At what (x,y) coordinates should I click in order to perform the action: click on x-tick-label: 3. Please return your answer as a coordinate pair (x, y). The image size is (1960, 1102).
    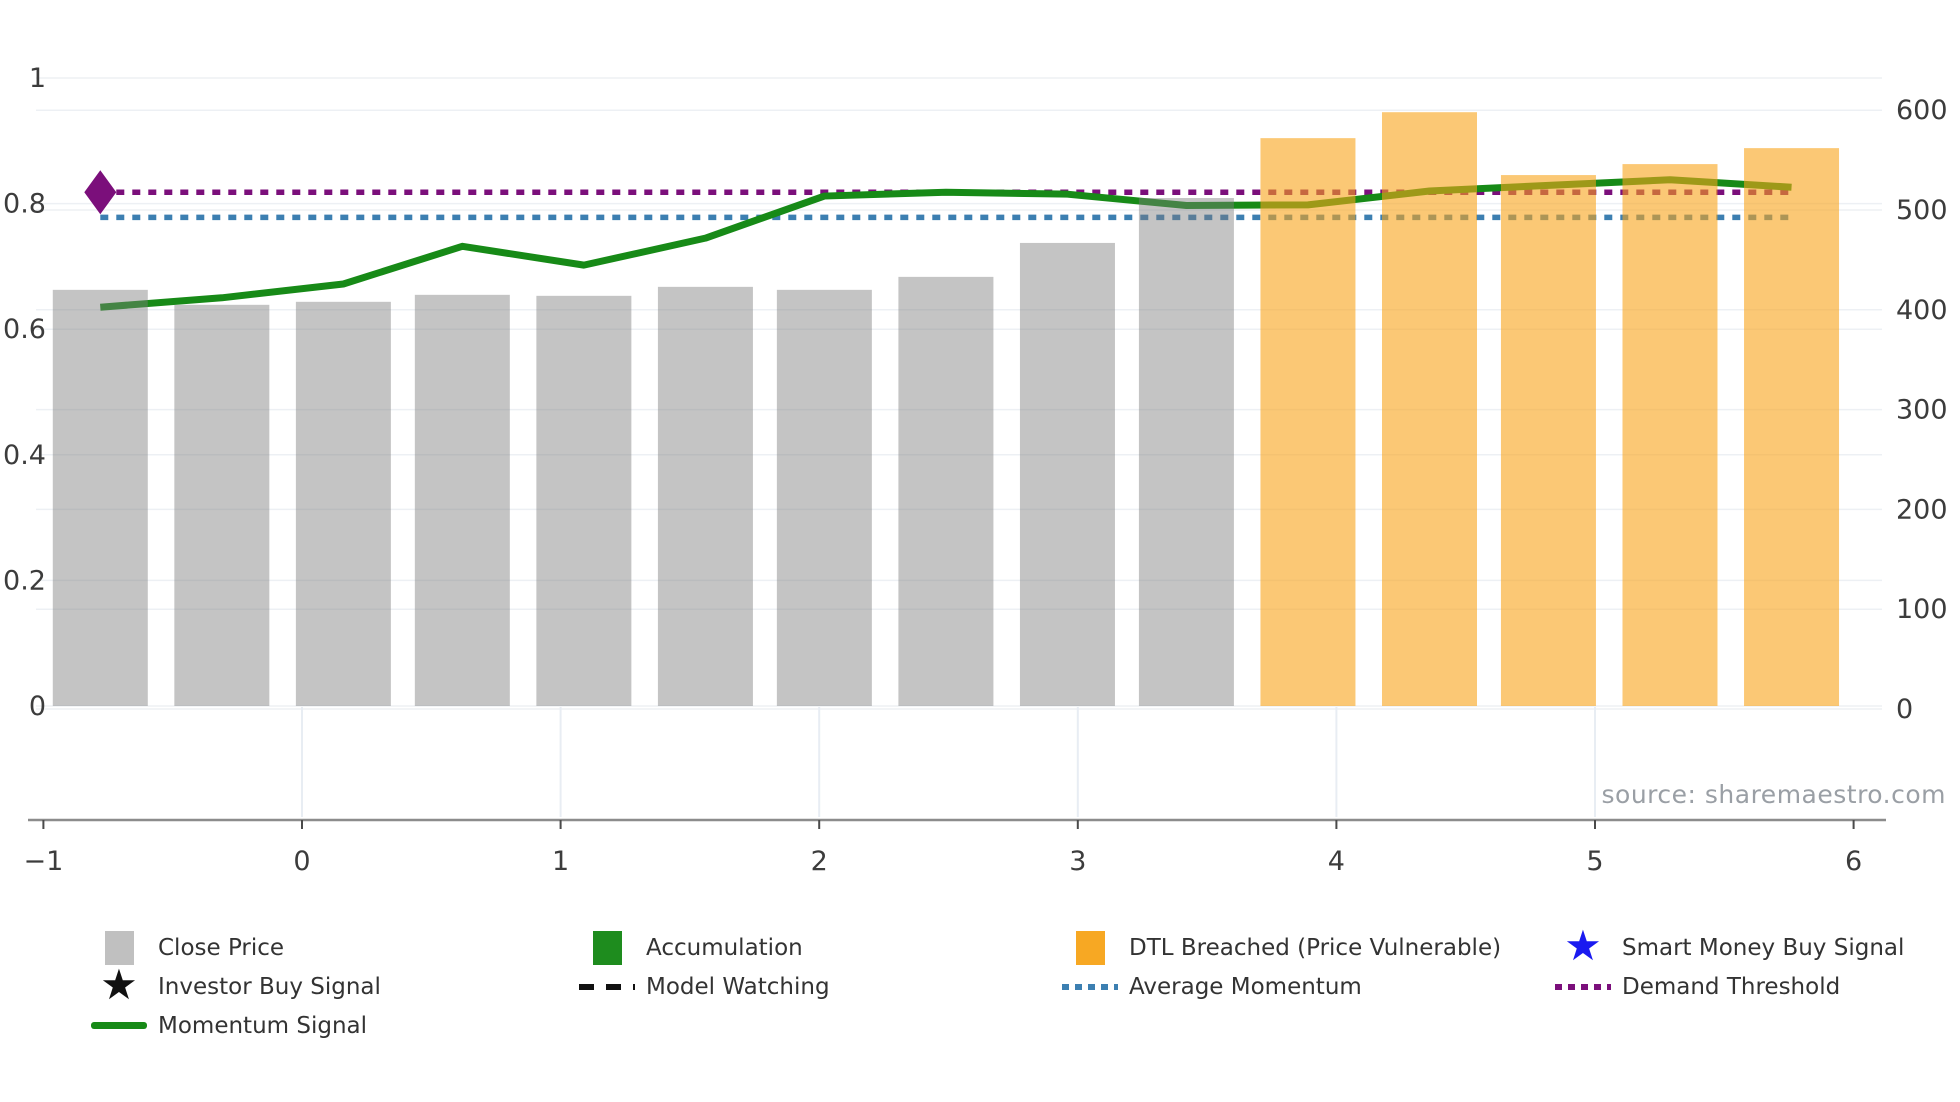
    Looking at the image, I should click on (1077, 861).